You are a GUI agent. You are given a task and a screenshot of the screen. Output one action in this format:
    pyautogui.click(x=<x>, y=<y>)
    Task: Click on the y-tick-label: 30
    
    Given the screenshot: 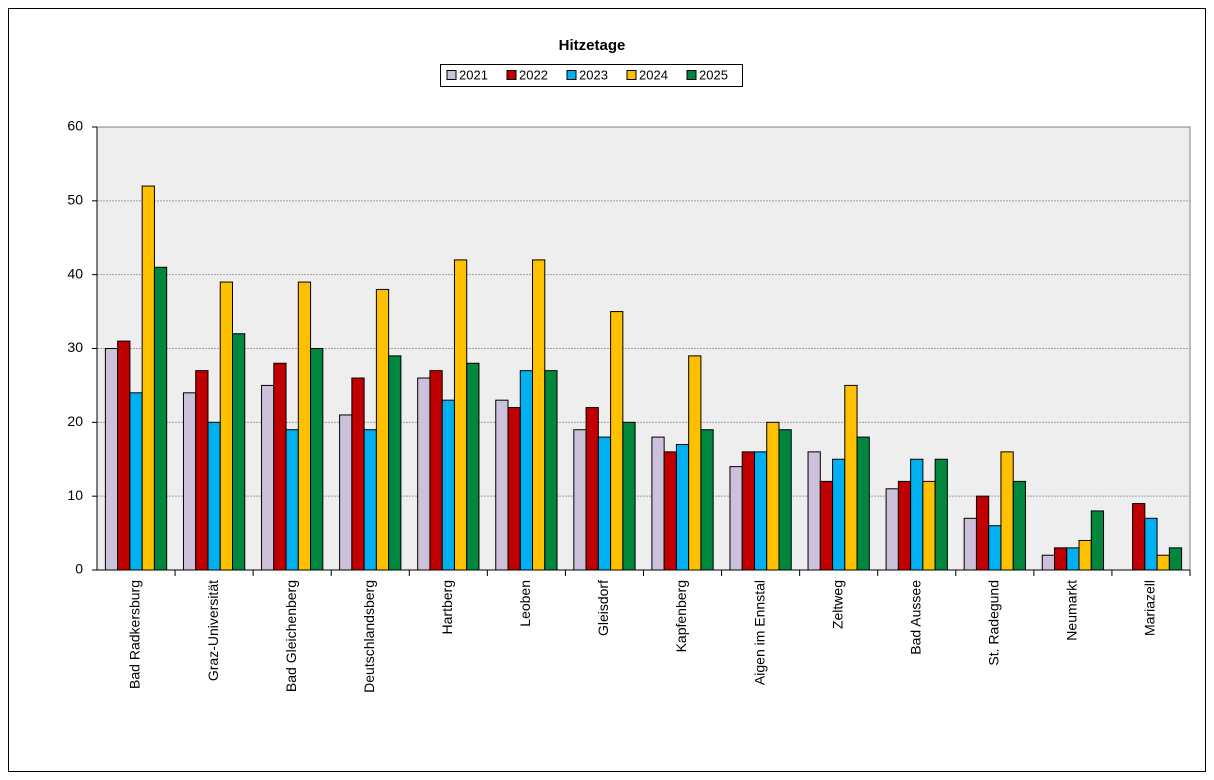 What is the action you would take?
    pyautogui.click(x=75, y=347)
    